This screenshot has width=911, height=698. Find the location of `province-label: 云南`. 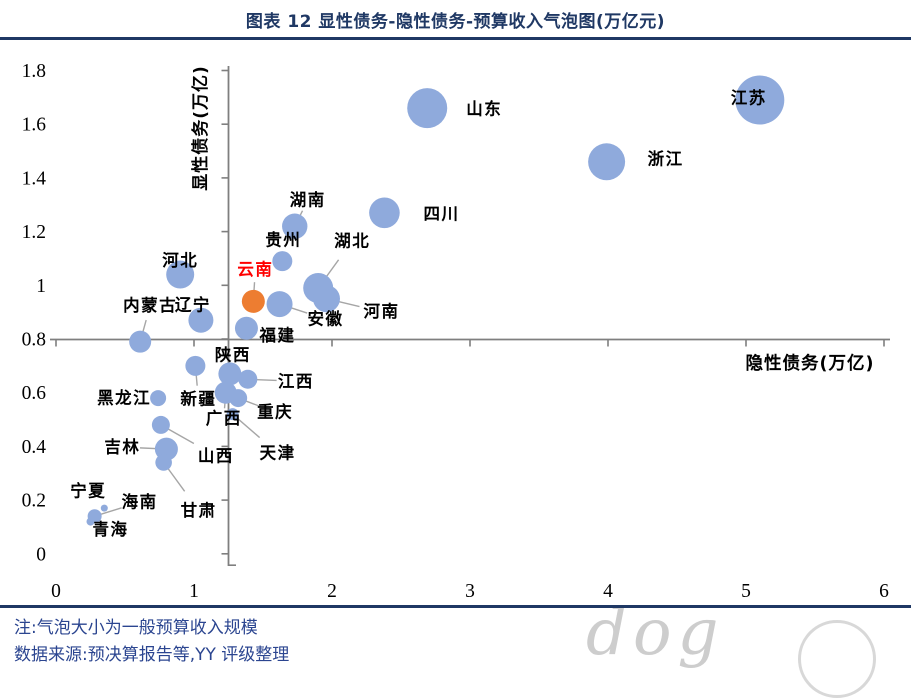

province-label: 云南 is located at coordinates (255, 269).